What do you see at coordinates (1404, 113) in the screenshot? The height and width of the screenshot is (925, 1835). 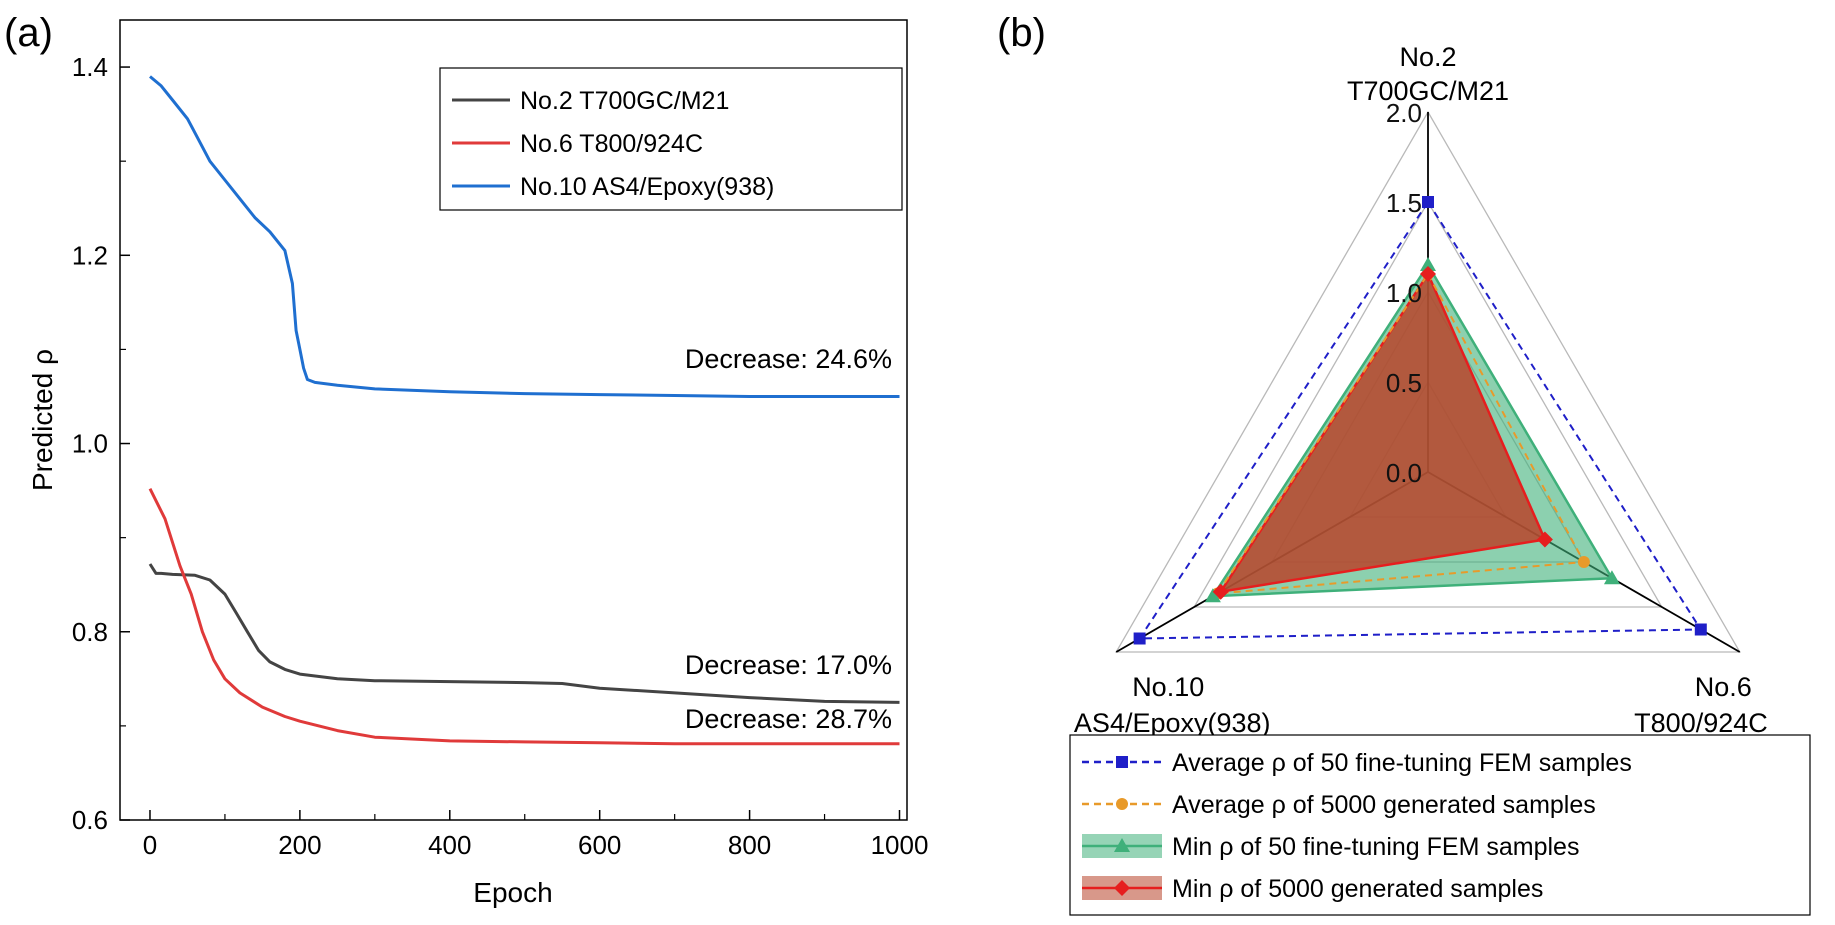 I see `radar-ring-label: 2.0` at bounding box center [1404, 113].